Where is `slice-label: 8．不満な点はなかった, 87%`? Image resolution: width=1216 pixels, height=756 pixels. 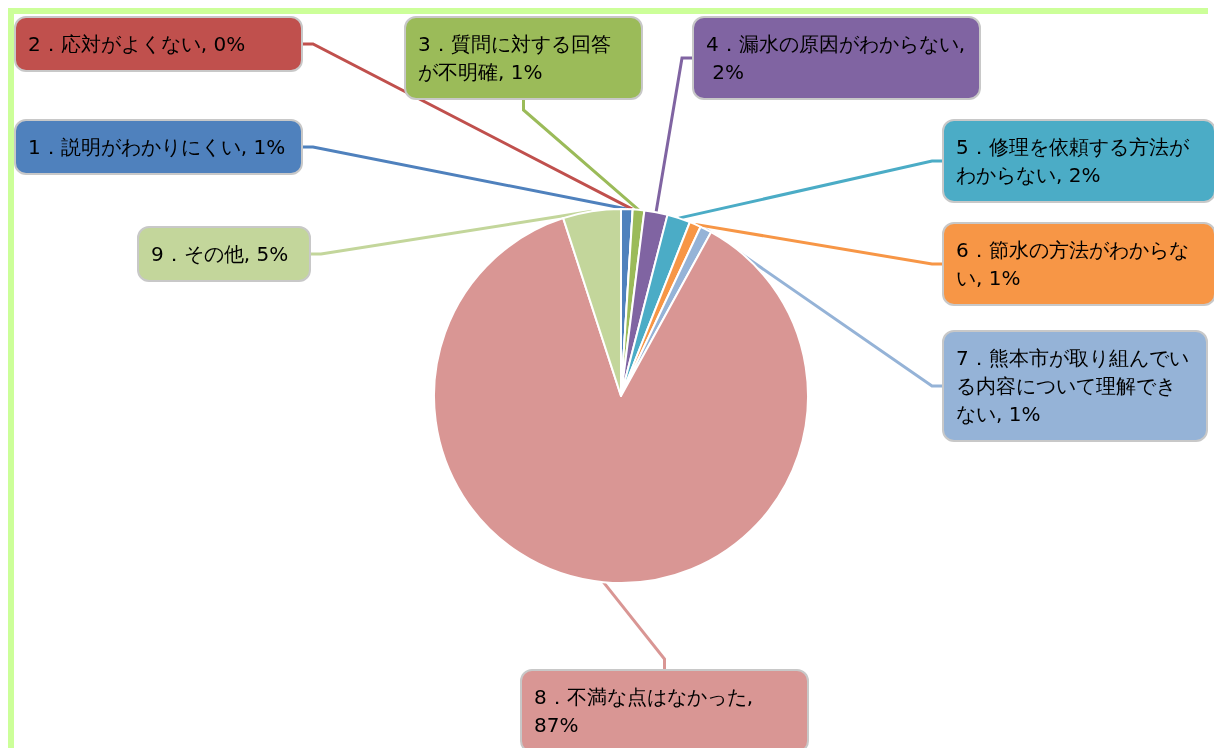 slice-label: 8．不満な点はなかった, 87% is located at coordinates (647, 711).